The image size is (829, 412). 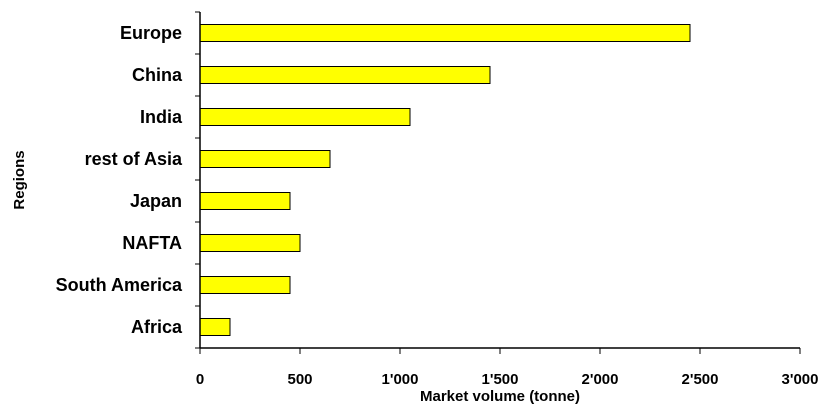 I want to click on bar-africa, so click(x=215, y=327).